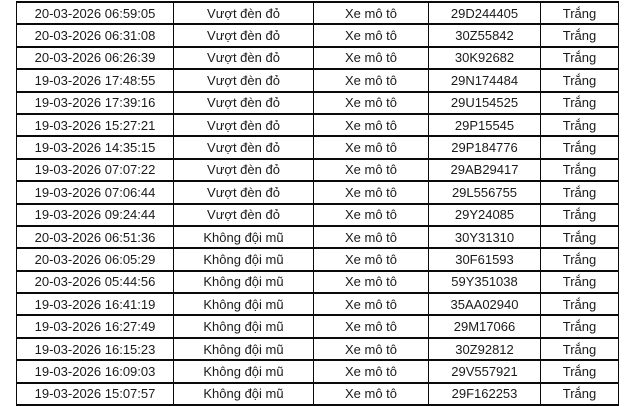 This screenshot has height=406, width=640. I want to click on cell-timestamp: 19-03-2026 07:07:22, so click(95, 170).